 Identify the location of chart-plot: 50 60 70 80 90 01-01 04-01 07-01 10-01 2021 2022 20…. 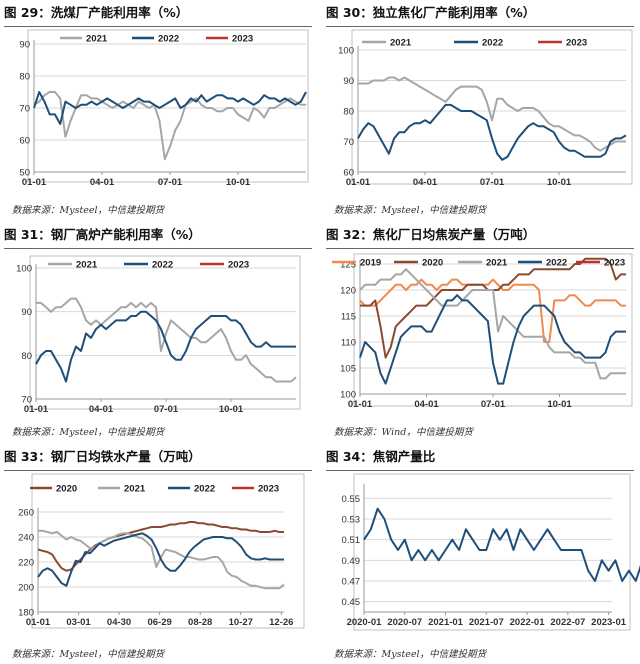
(164, 108).